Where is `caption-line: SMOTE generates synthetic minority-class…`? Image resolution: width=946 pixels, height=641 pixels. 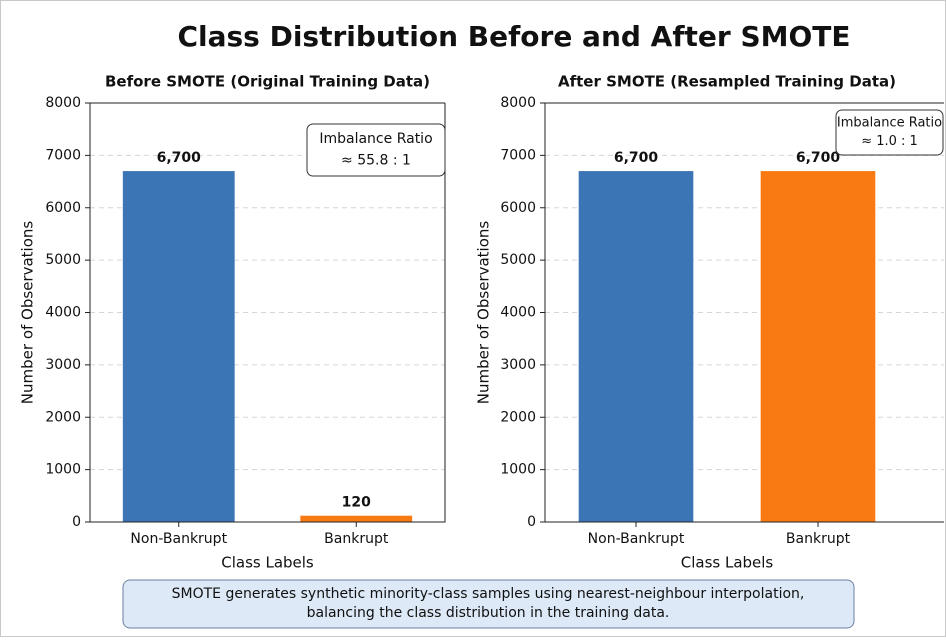 caption-line: SMOTE generates synthetic minority-class… is located at coordinates (488, 594).